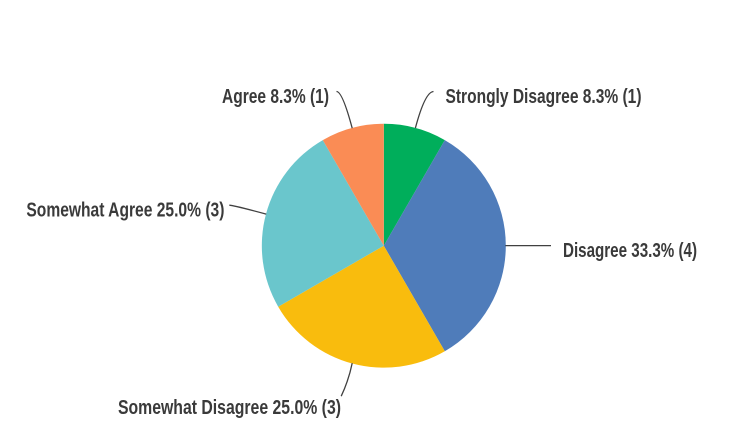 This screenshot has width=752, height=431. What do you see at coordinates (630, 251) in the screenshot?
I see `svg-text: Disagree 33.3% (4)` at bounding box center [630, 251].